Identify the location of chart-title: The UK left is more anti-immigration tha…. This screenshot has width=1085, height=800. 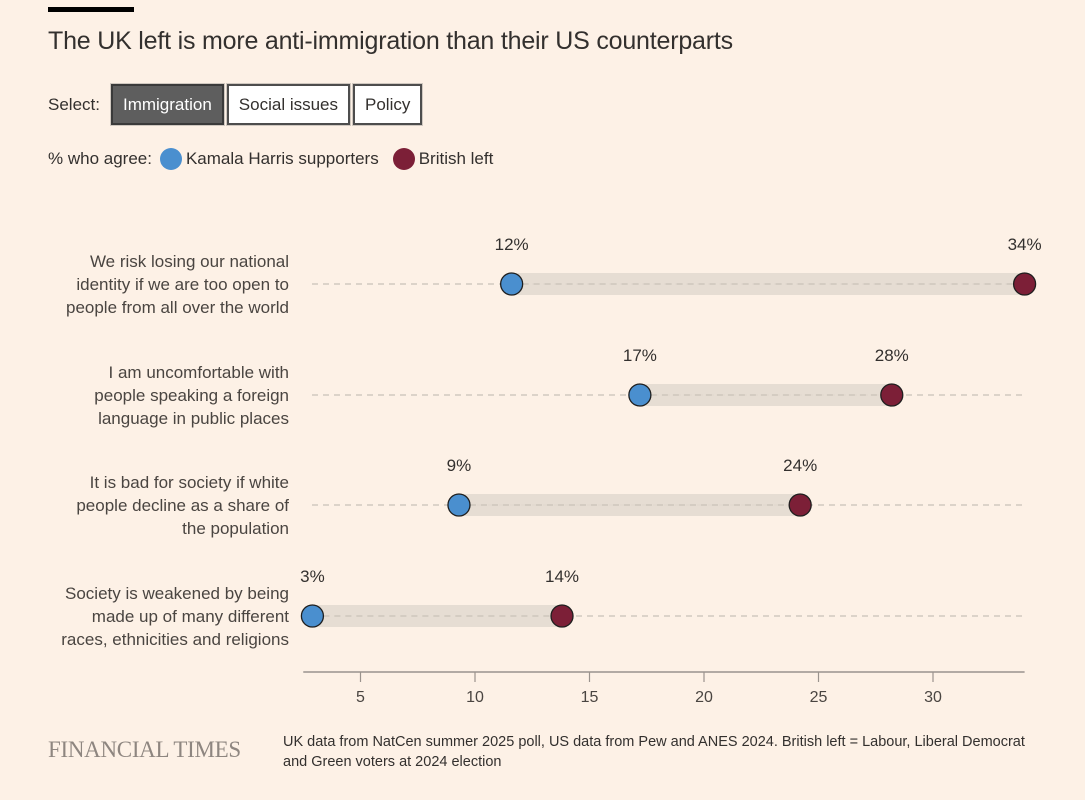
(390, 41).